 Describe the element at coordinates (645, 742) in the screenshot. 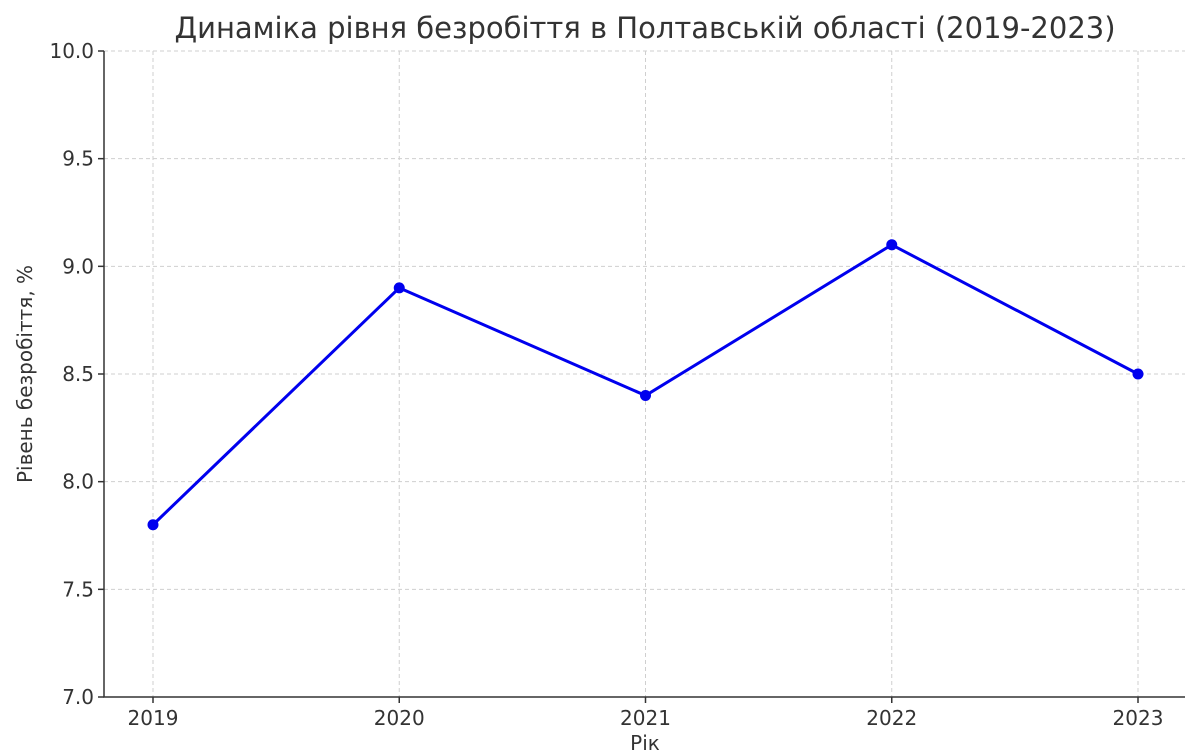

I see `x-axis-label: Рік` at that location.